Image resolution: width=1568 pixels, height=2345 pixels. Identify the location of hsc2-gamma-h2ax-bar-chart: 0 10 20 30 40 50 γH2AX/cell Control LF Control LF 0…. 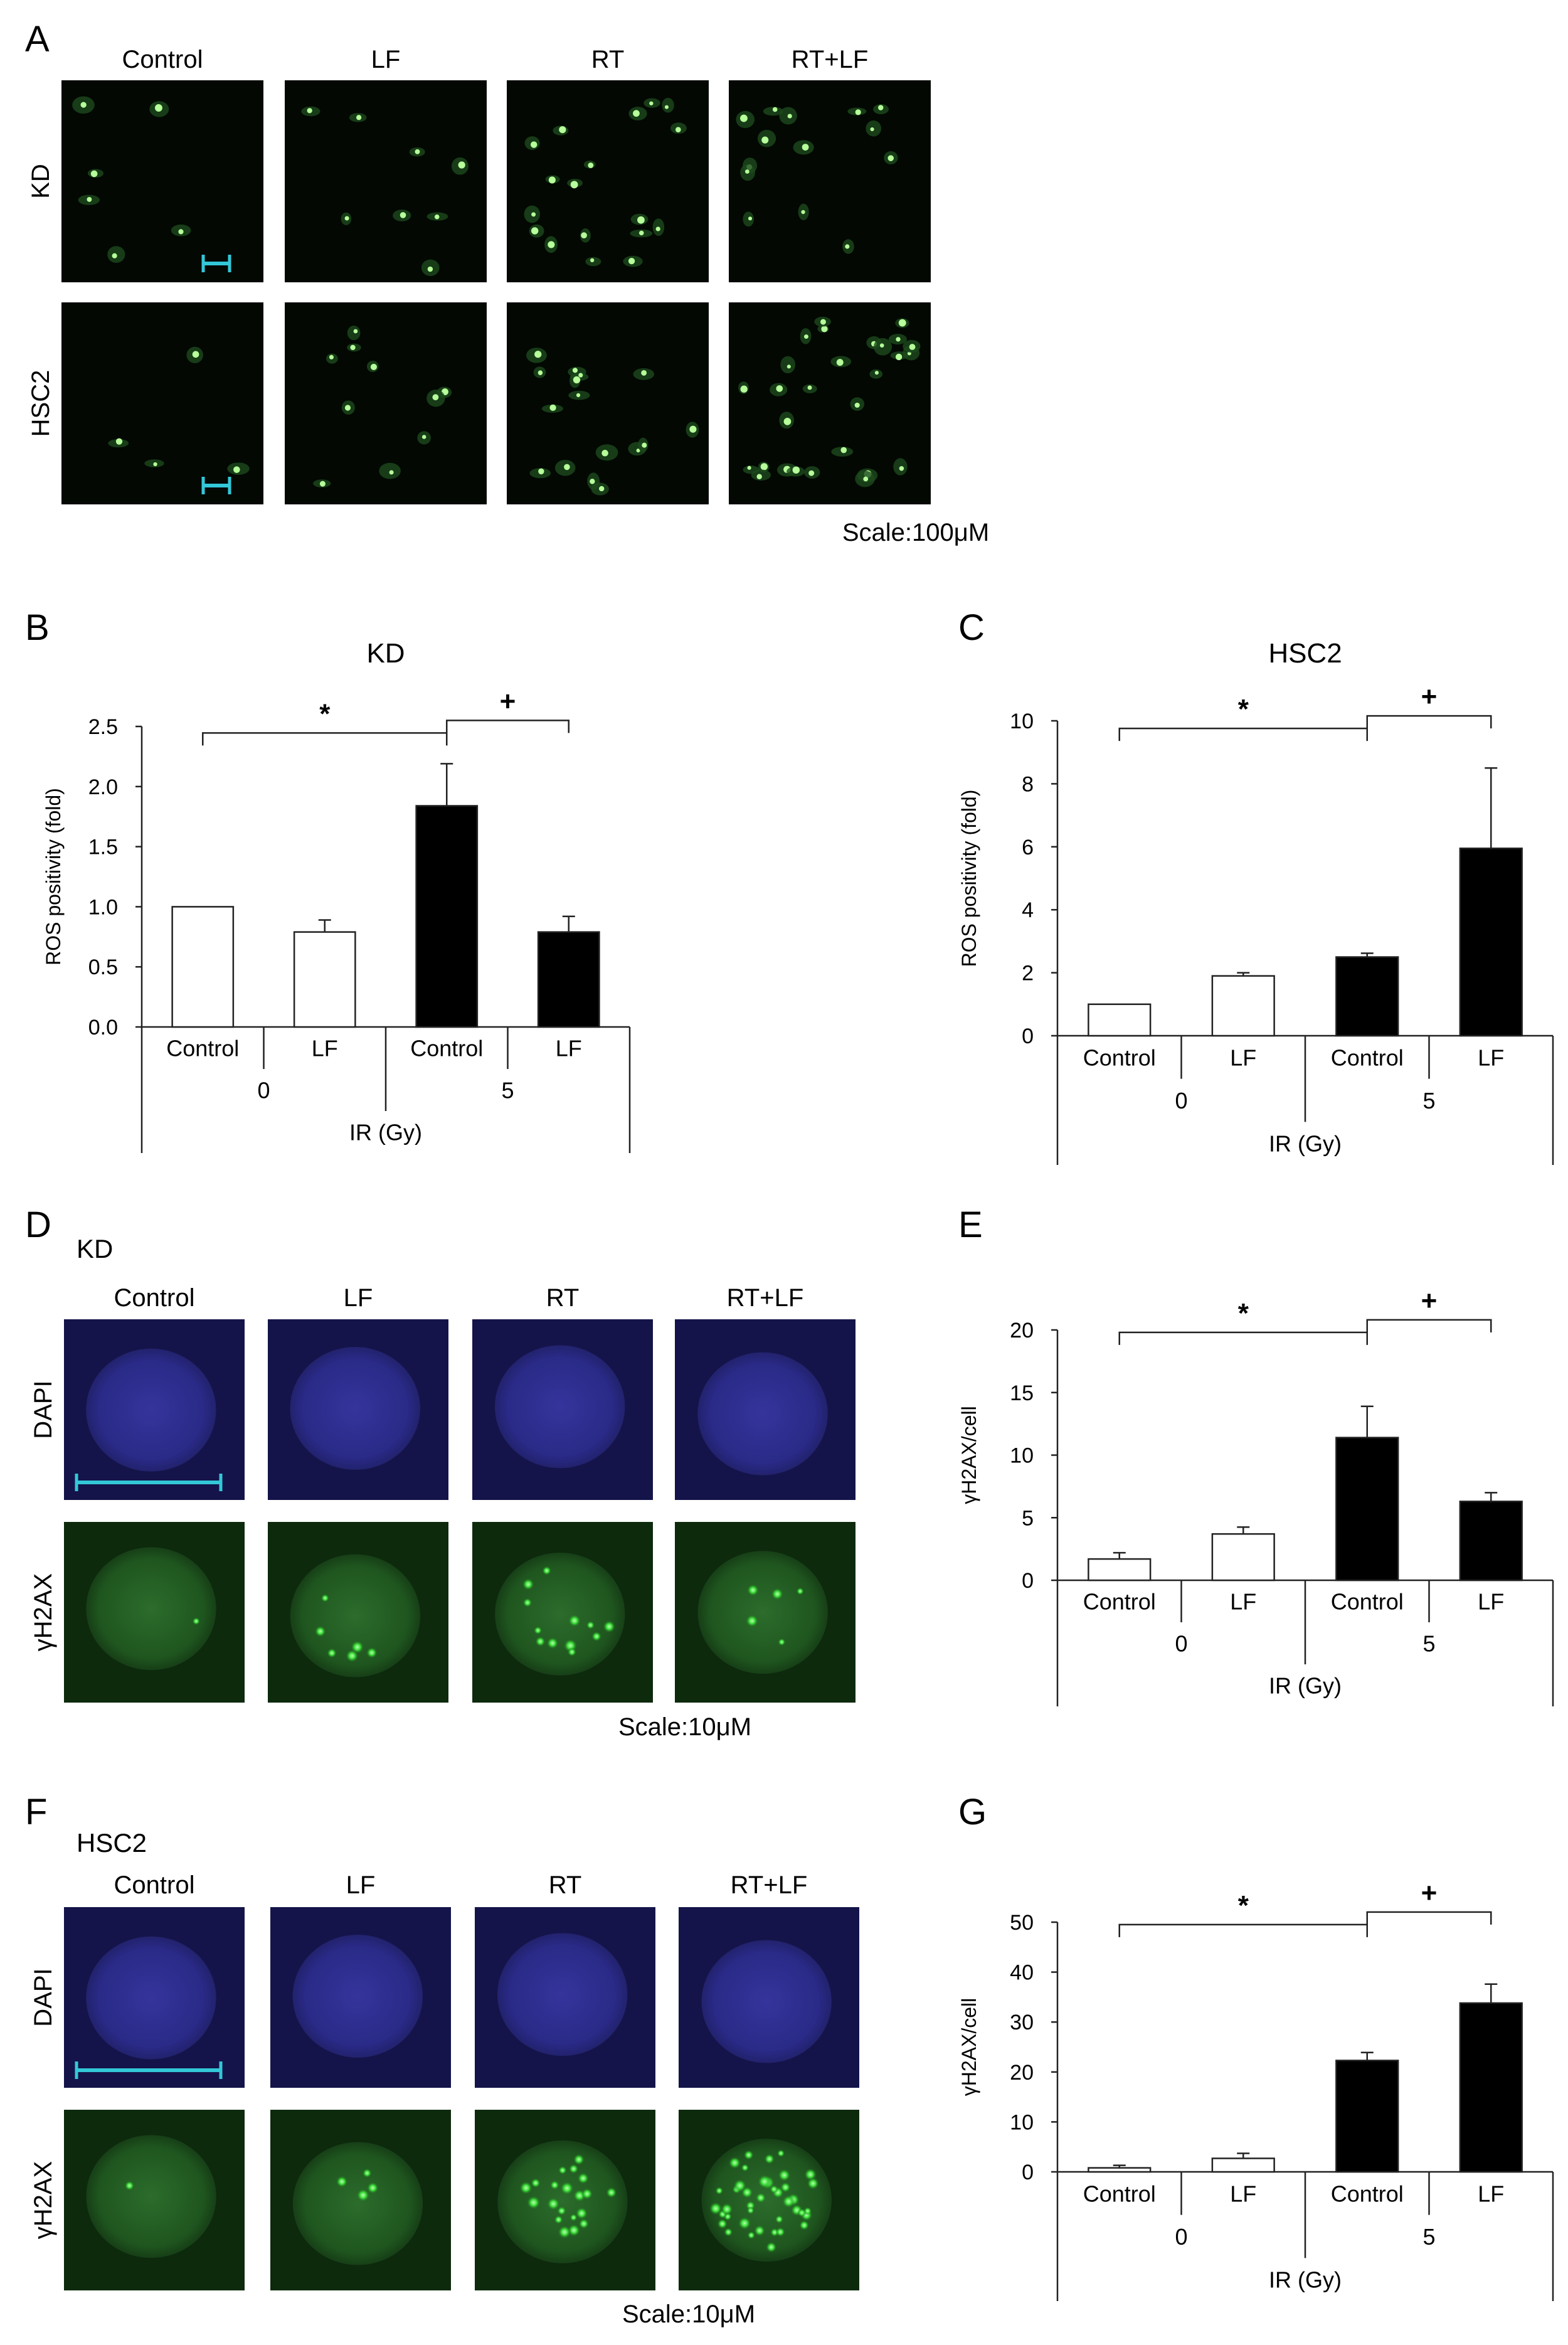
(1256, 2089).